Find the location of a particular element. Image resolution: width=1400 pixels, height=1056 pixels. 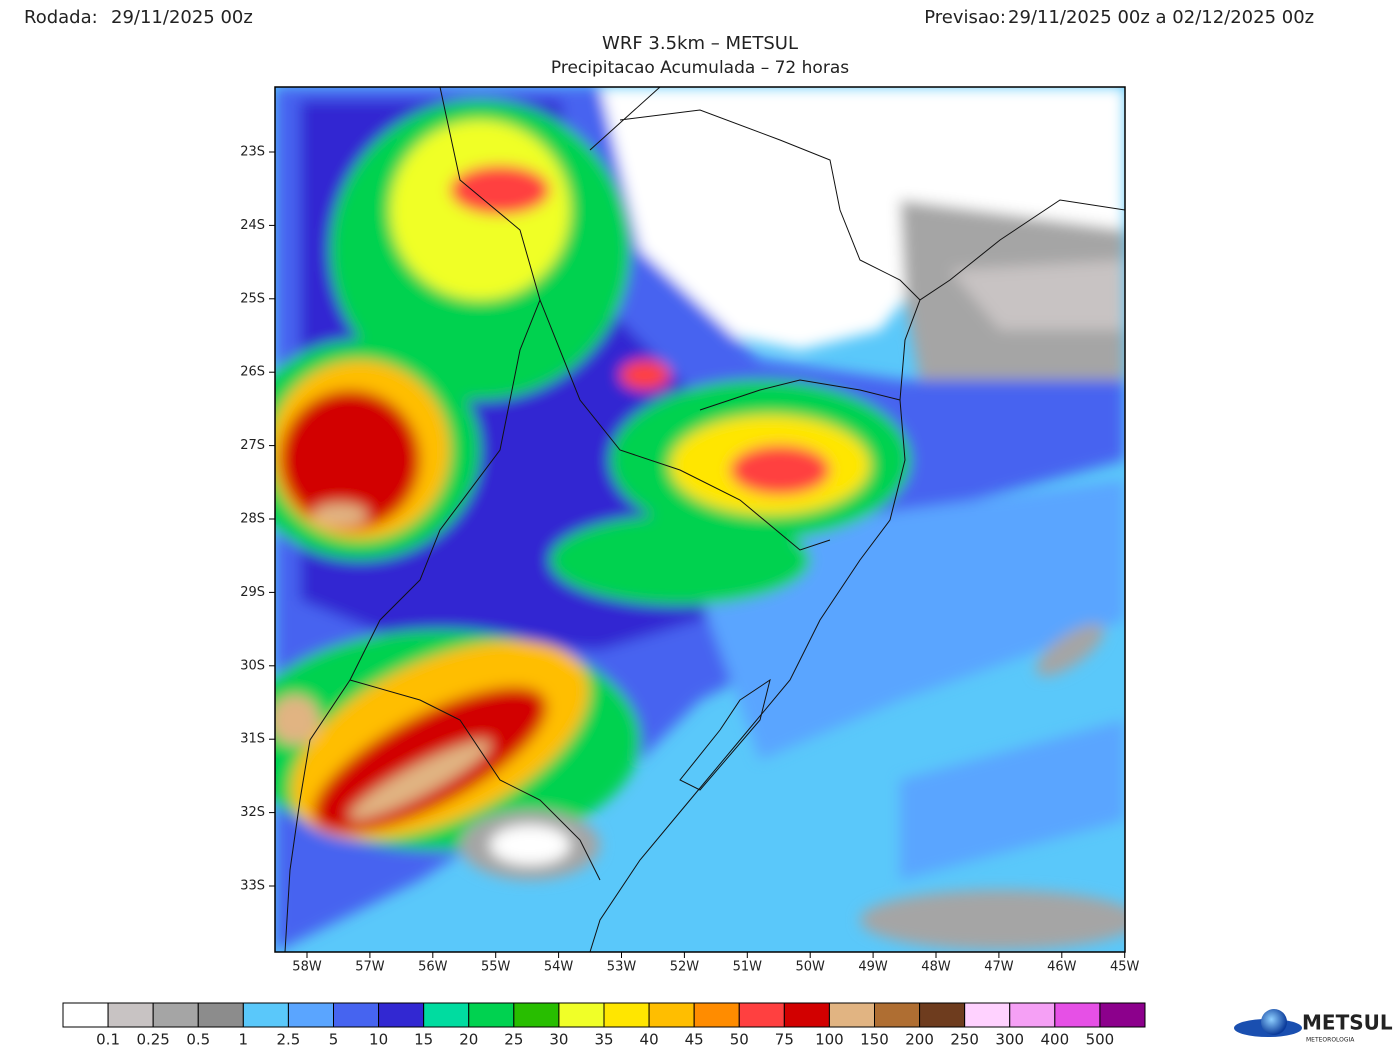

colorbar-label: 200 is located at coordinates (919, 1040).